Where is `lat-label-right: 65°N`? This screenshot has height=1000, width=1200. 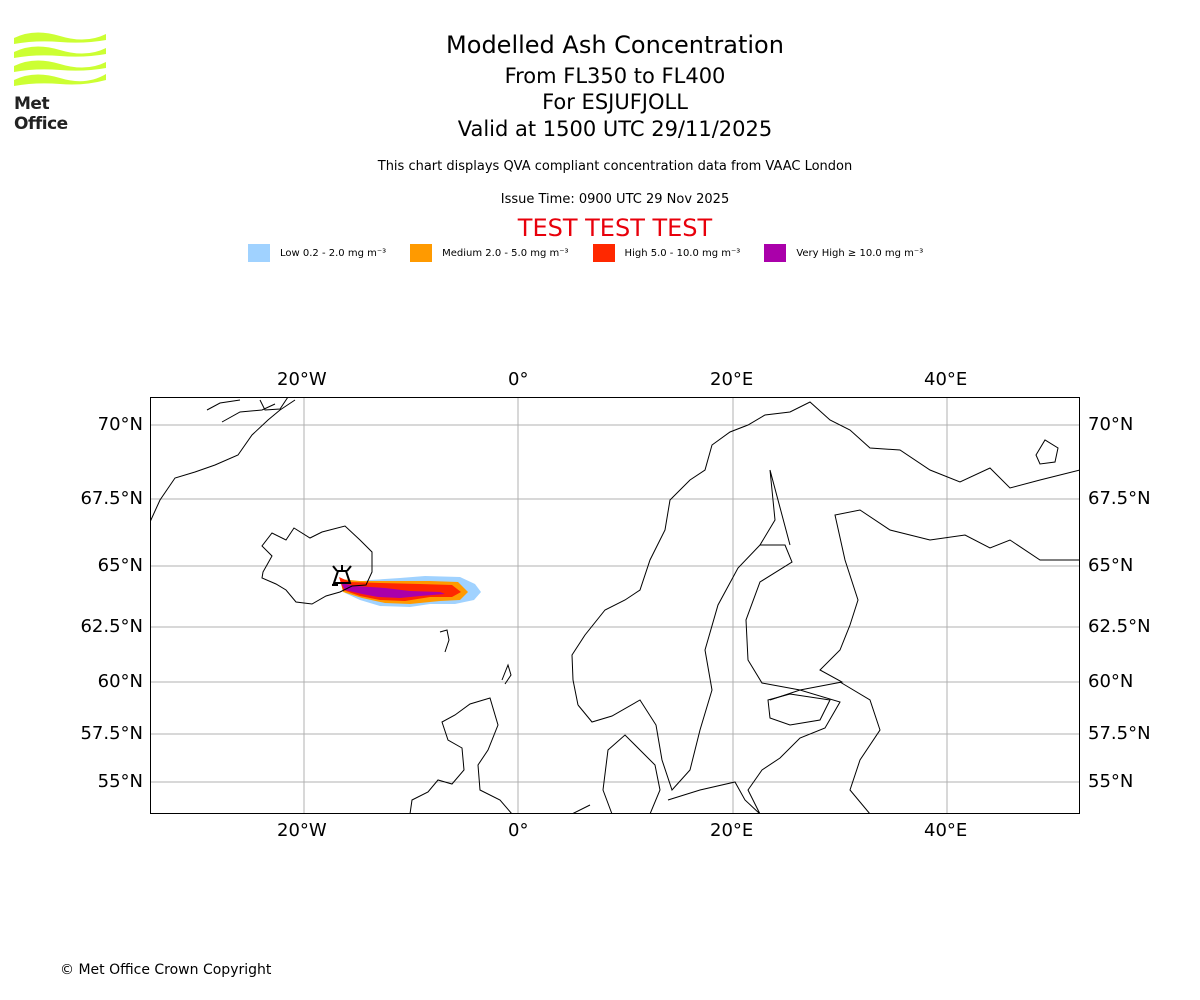 lat-label-right: 65°N is located at coordinates (1111, 565).